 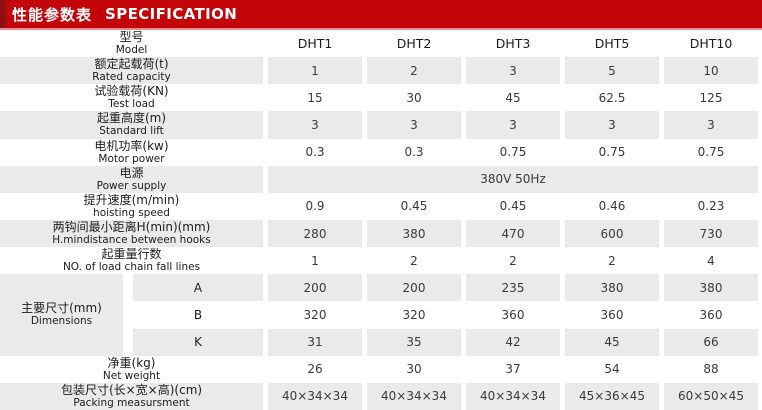 I want to click on spec-row: 电源 Power supply 380V 50Hz, so click(x=381, y=179).